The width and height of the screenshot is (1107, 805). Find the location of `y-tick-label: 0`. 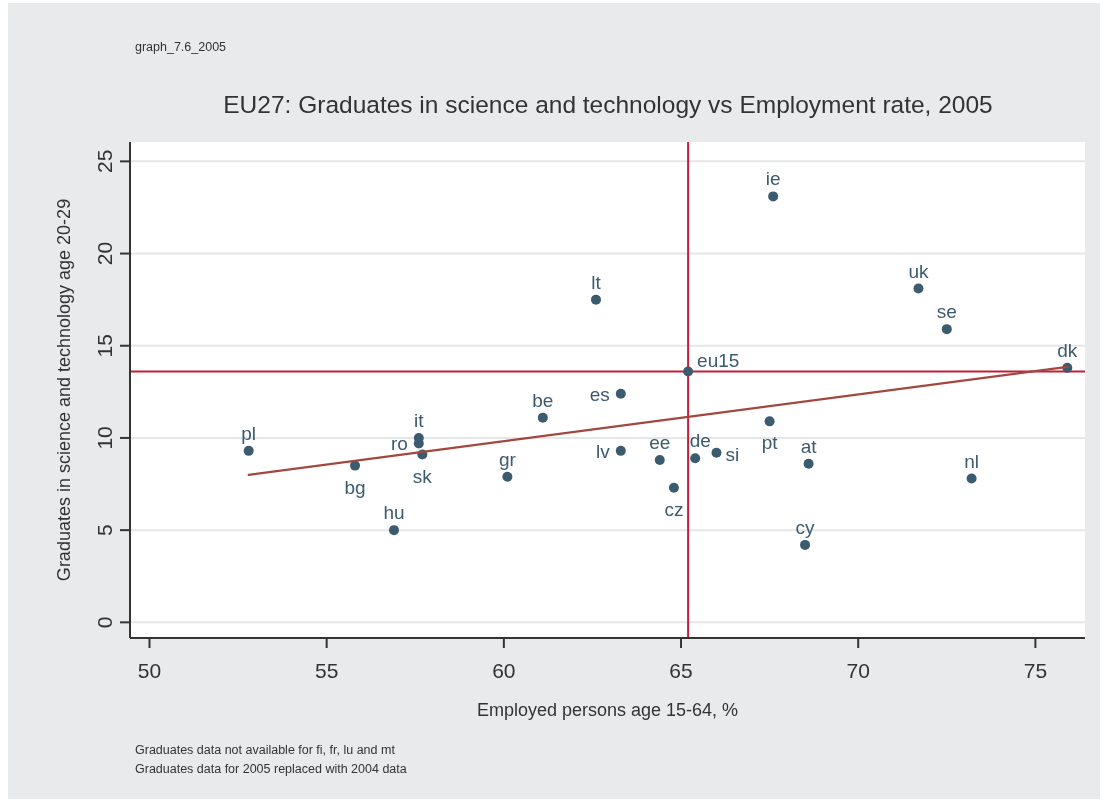

y-tick-label: 0 is located at coordinates (104, 622).